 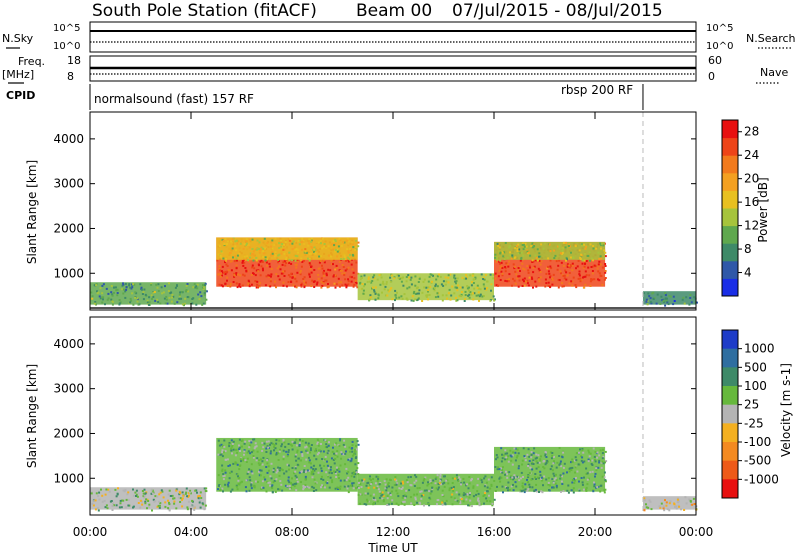 What do you see at coordinates (292, 532) in the screenshot?
I see `x-tick-label-2: 08:00` at bounding box center [292, 532].